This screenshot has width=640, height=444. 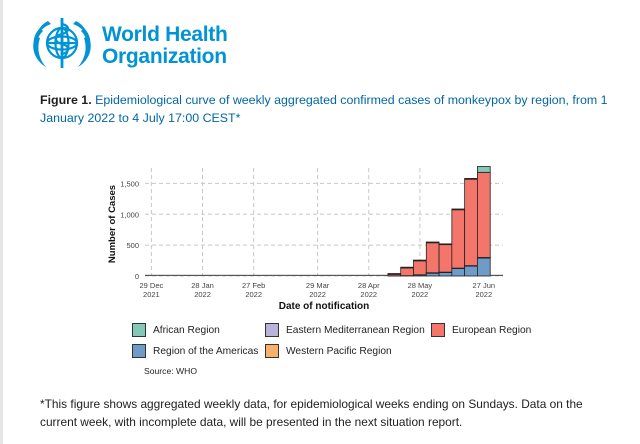 I want to click on org-name-line2: Organization, so click(x=164, y=56).